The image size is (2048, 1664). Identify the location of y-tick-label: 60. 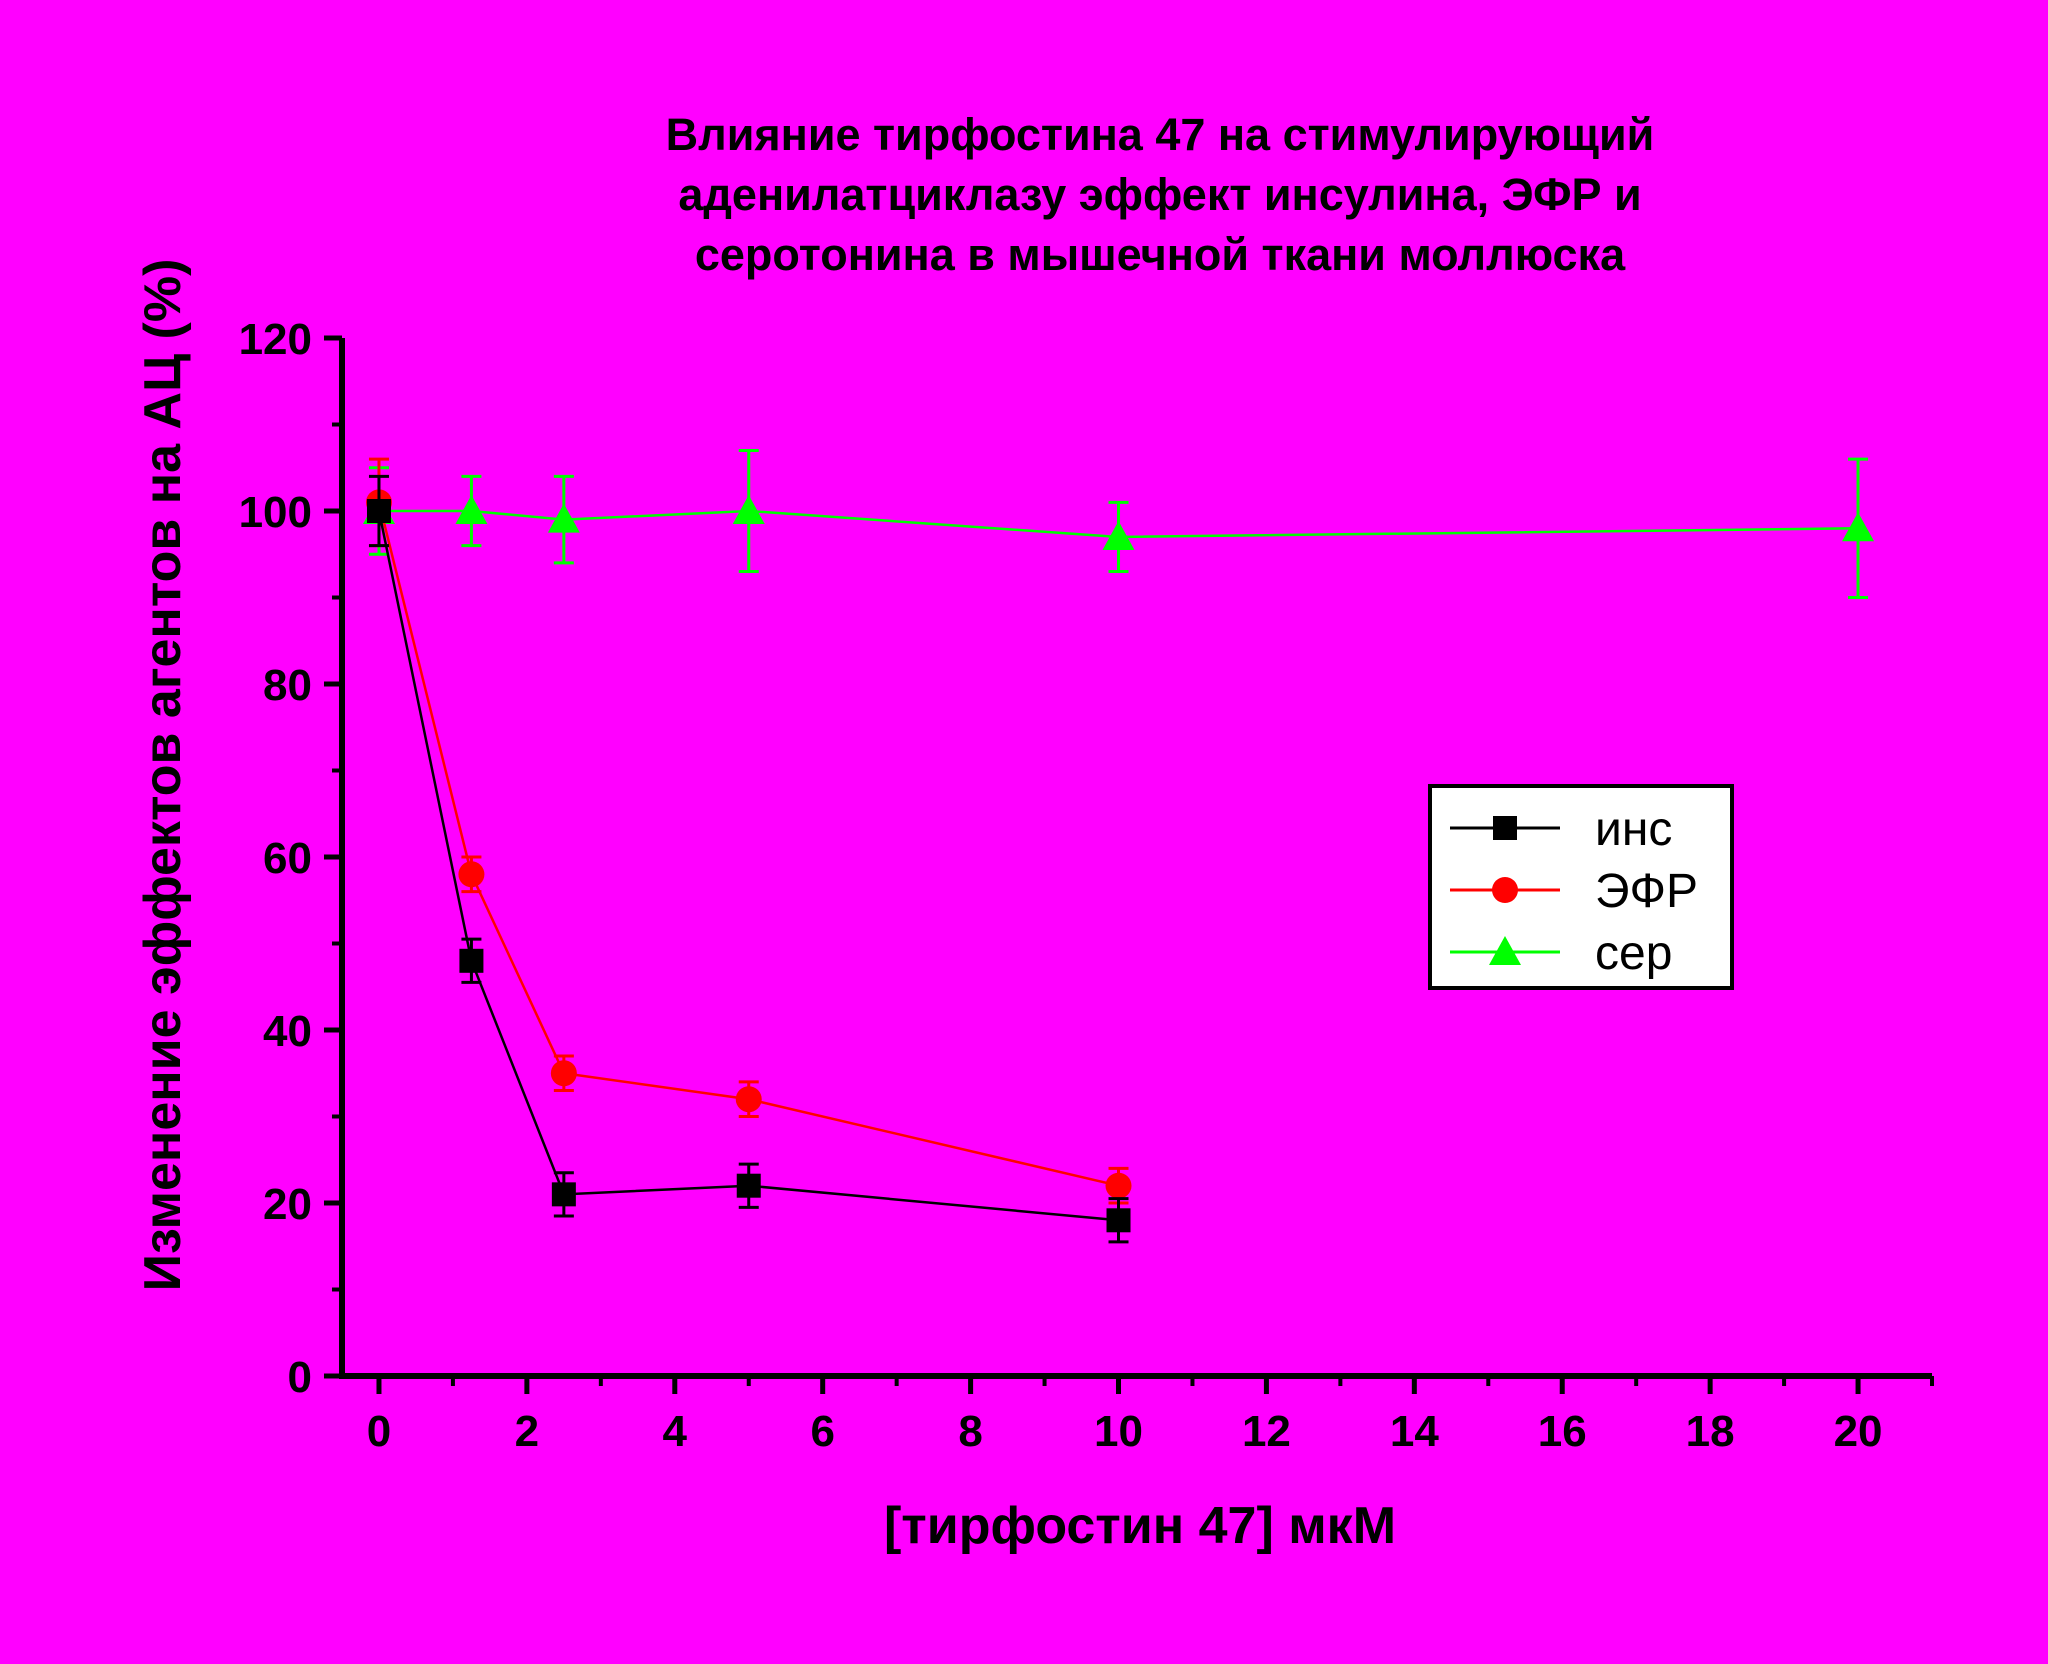
(287, 858).